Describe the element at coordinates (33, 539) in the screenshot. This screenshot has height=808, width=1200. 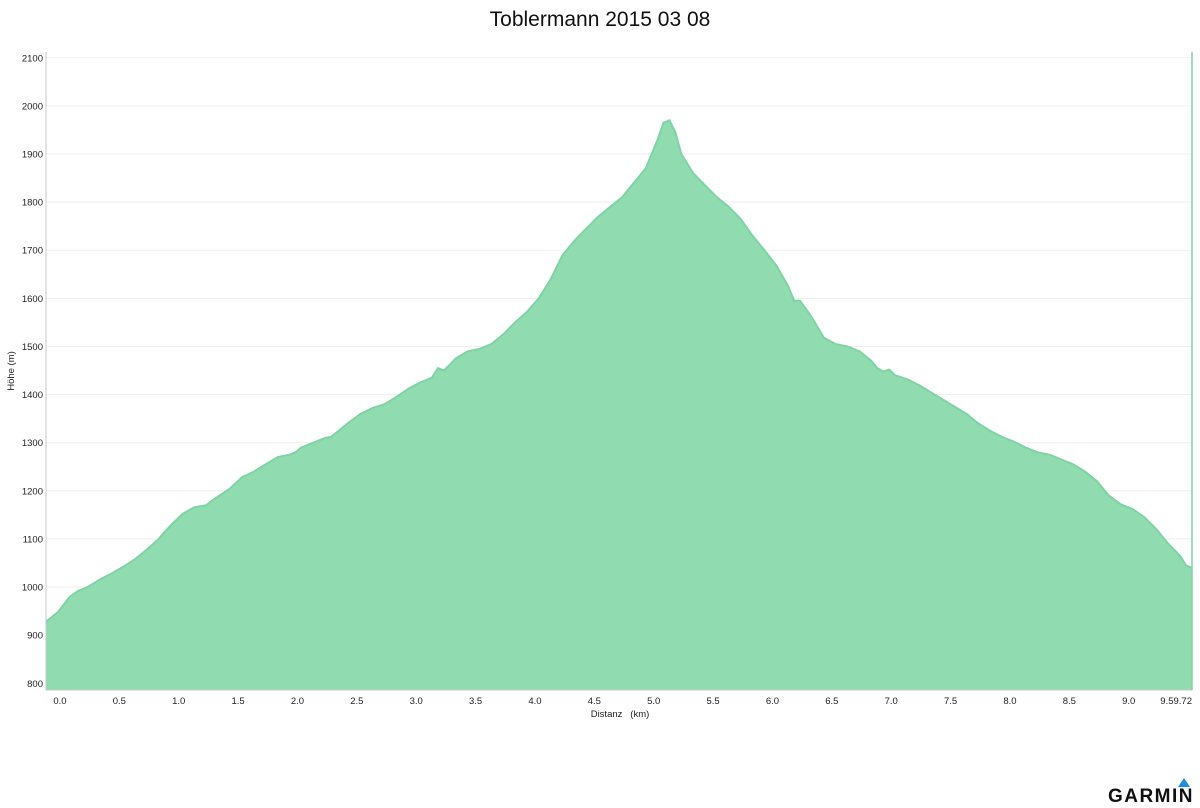
I see `y-tick-label: 1100` at that location.